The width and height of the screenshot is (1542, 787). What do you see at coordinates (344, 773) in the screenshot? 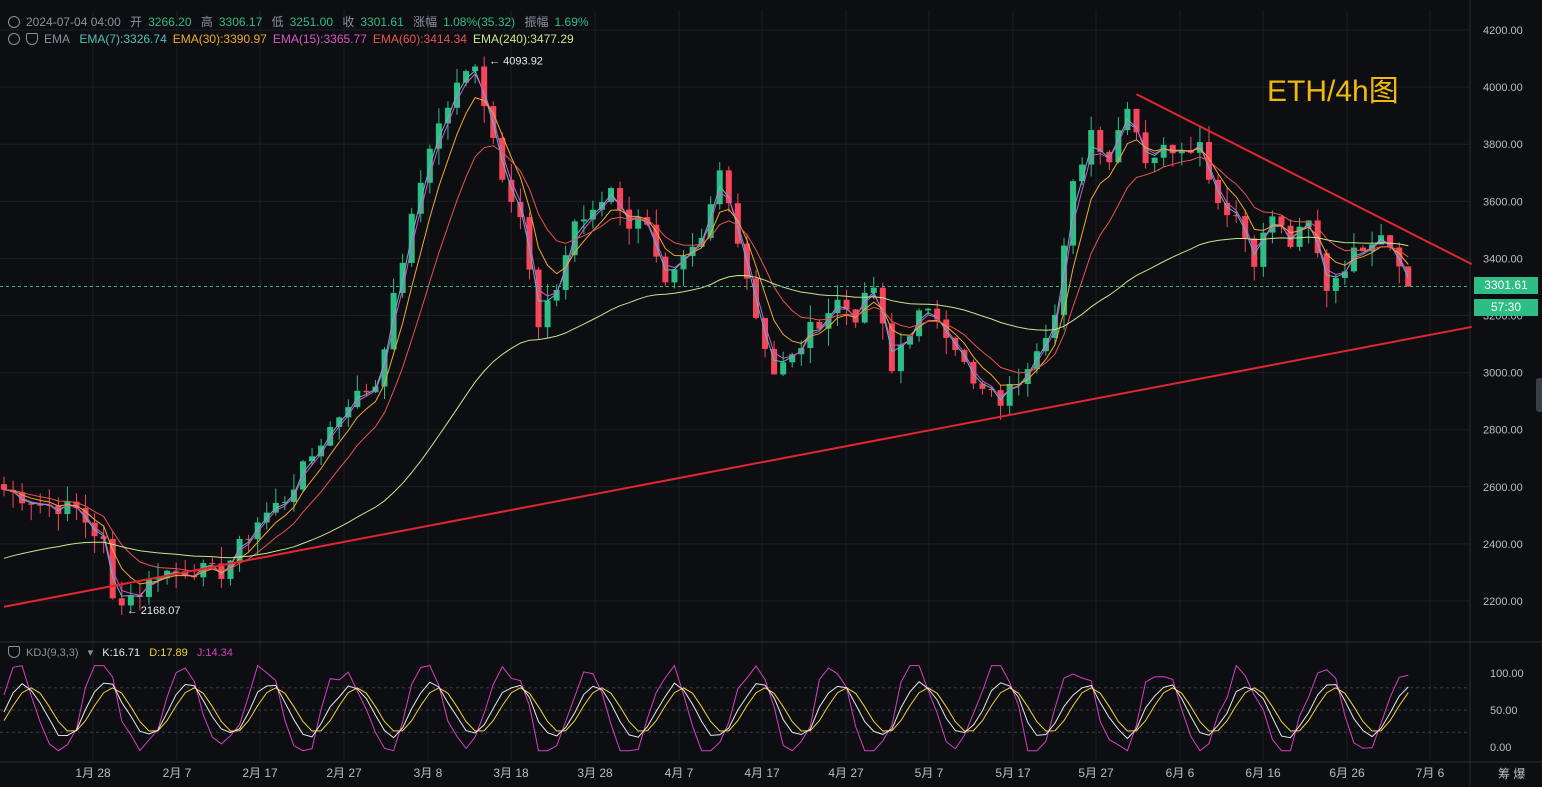
I see `time-tick-label: 2月 27` at bounding box center [344, 773].